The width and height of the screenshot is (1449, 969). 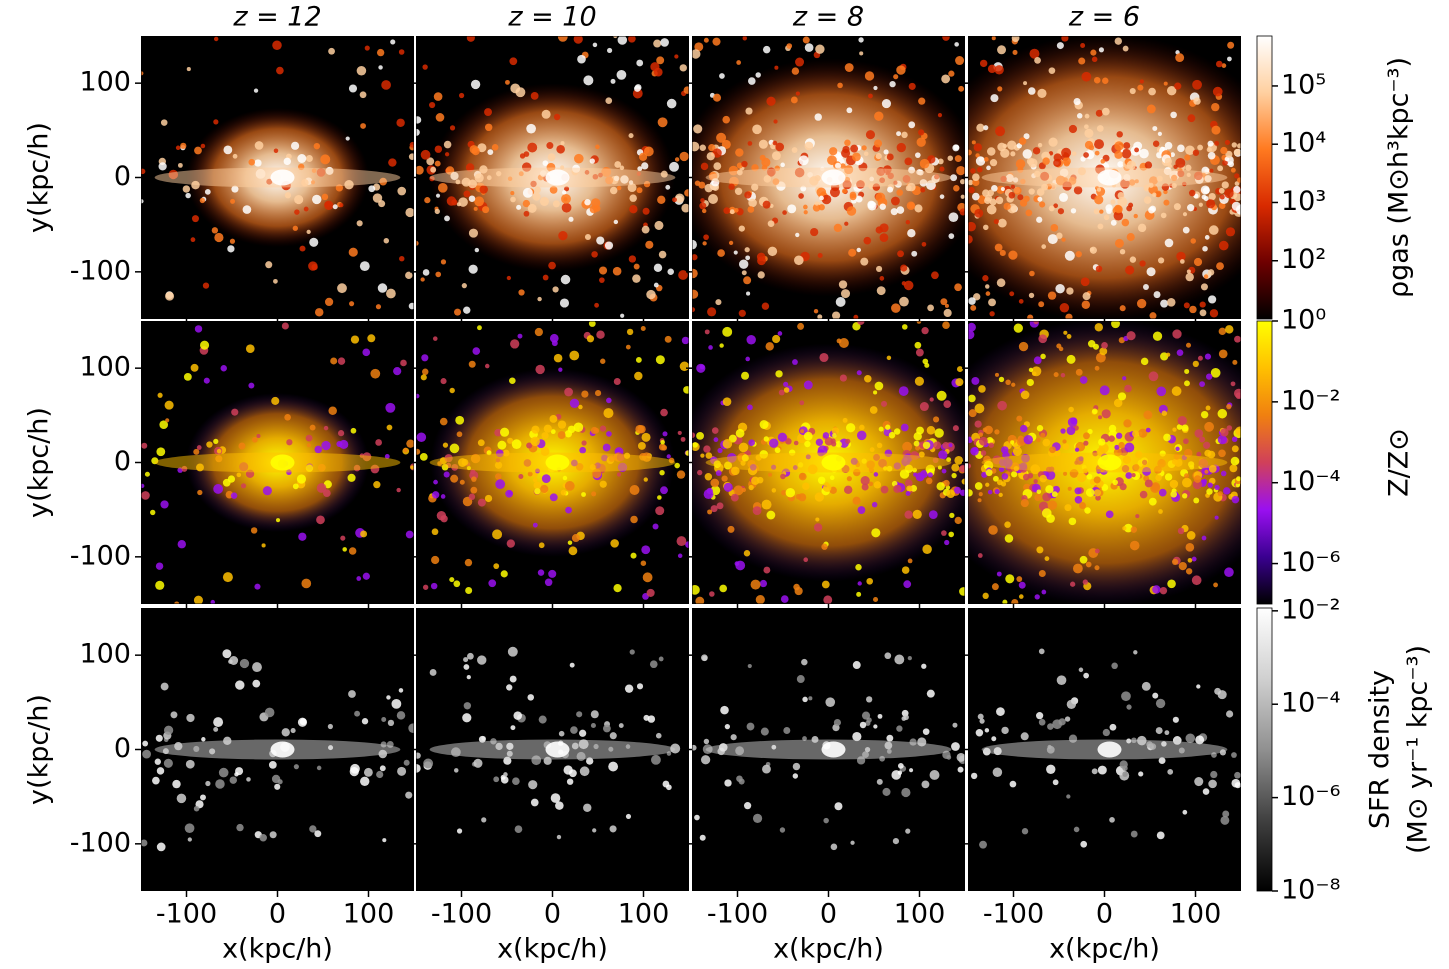 What do you see at coordinates (551, 17) in the screenshot?
I see `column-title: z = 10` at bounding box center [551, 17].